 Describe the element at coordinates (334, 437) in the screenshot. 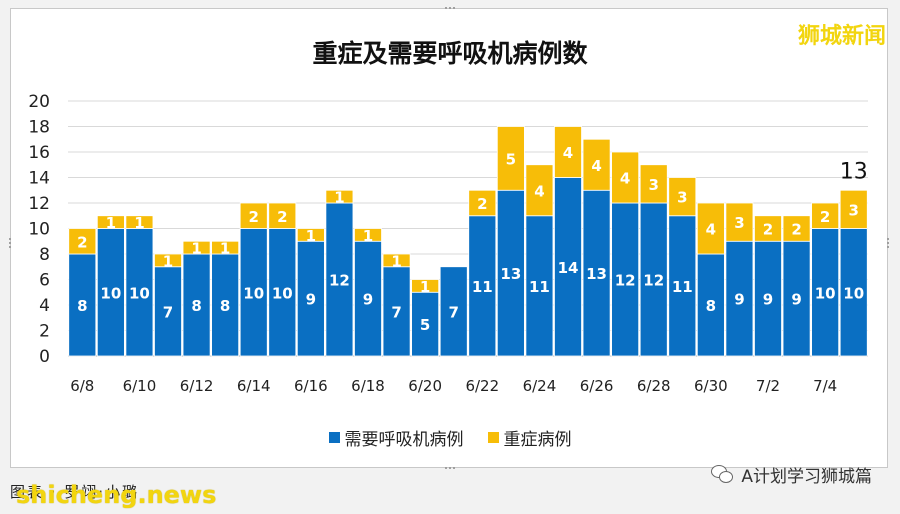

I see `legend-swatch-ventilator` at that location.